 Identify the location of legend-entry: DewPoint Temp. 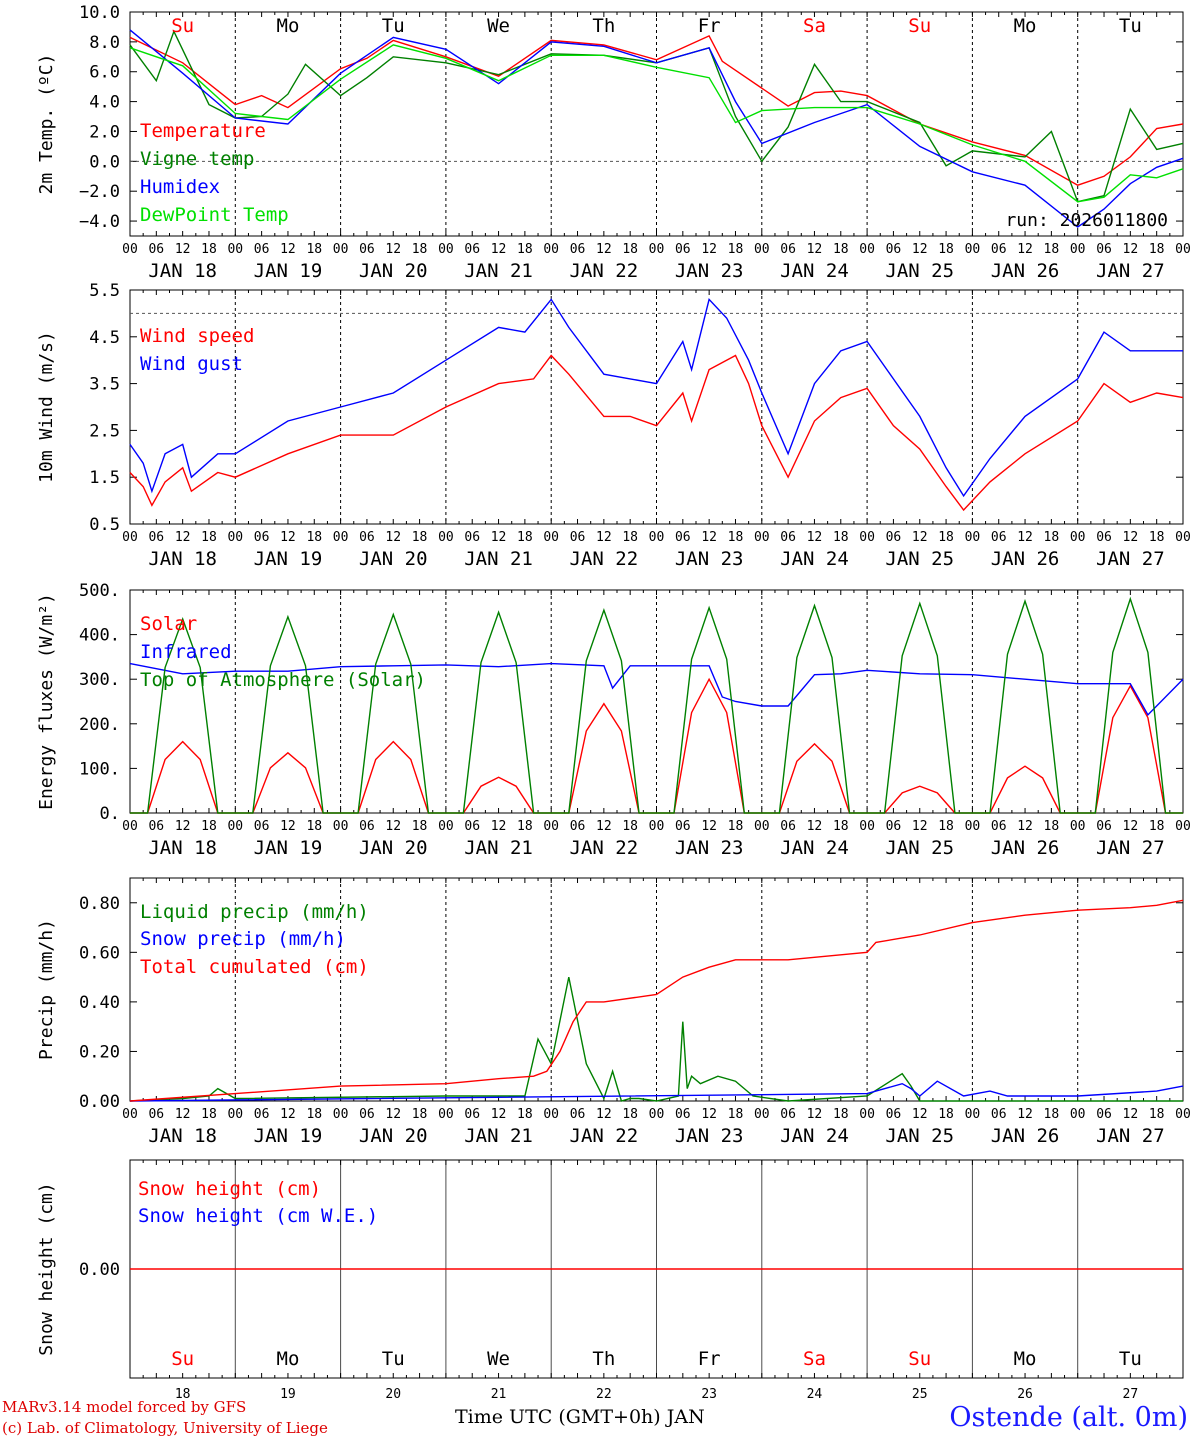
(214, 215).